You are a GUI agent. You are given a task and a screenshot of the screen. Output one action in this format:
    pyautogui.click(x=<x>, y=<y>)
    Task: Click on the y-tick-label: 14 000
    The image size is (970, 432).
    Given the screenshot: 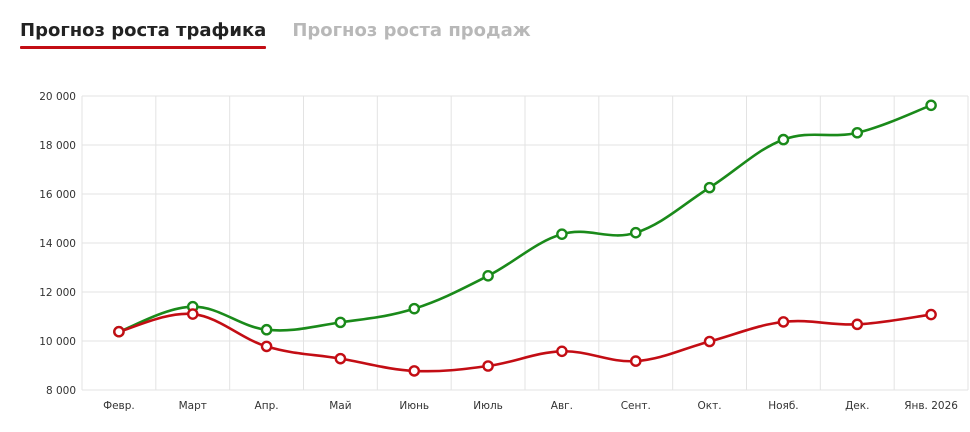 What is the action you would take?
    pyautogui.click(x=57, y=244)
    